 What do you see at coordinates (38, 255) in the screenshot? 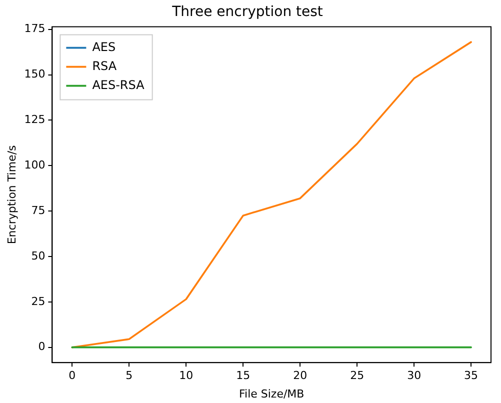
I see `y-tick-label: 50` at bounding box center [38, 255].